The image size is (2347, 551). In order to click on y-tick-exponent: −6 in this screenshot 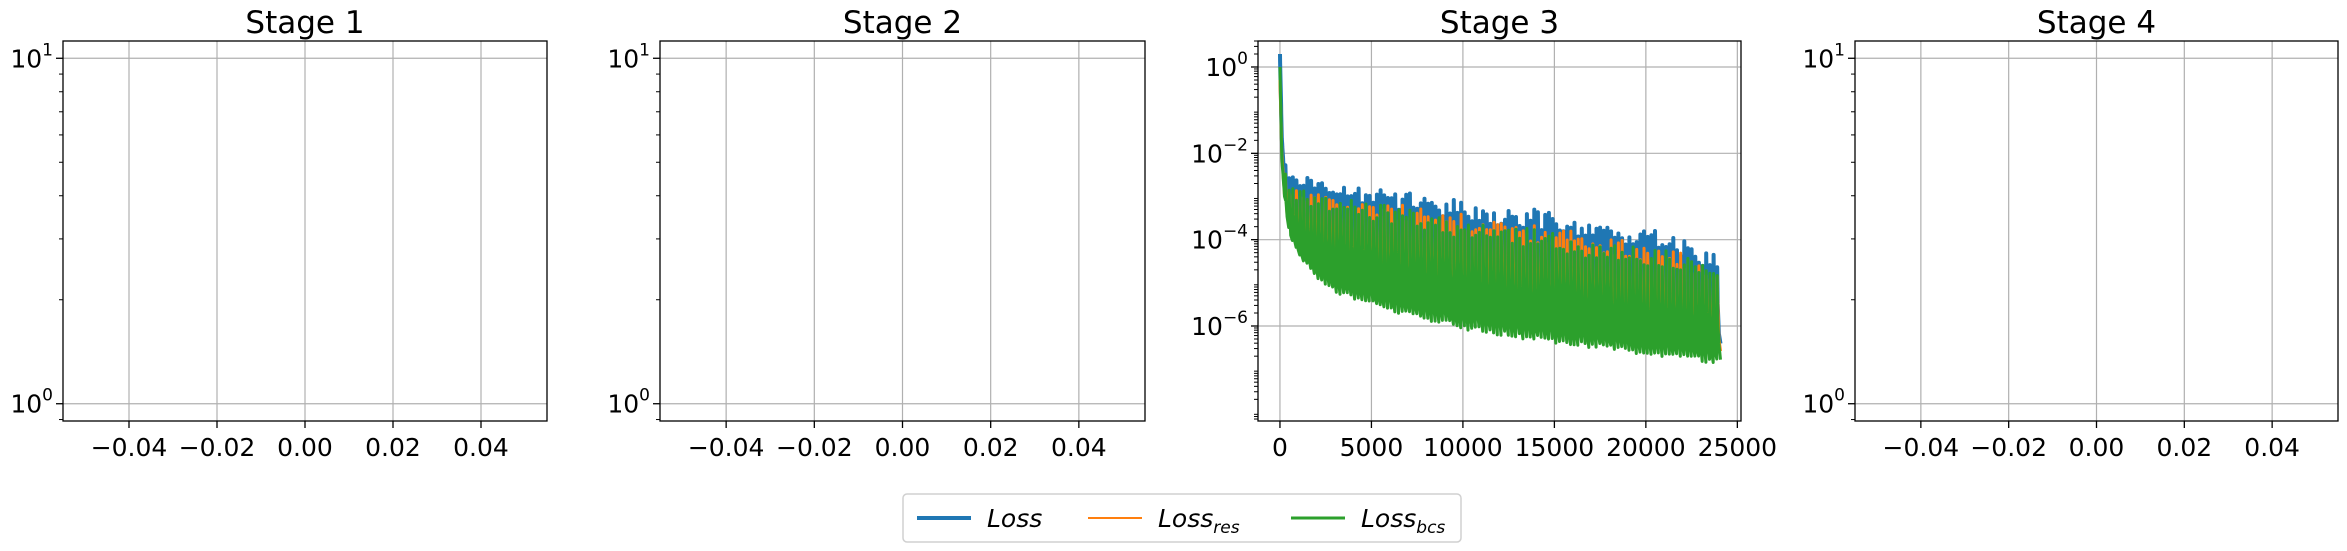, I will do `click(1235, 318)`.